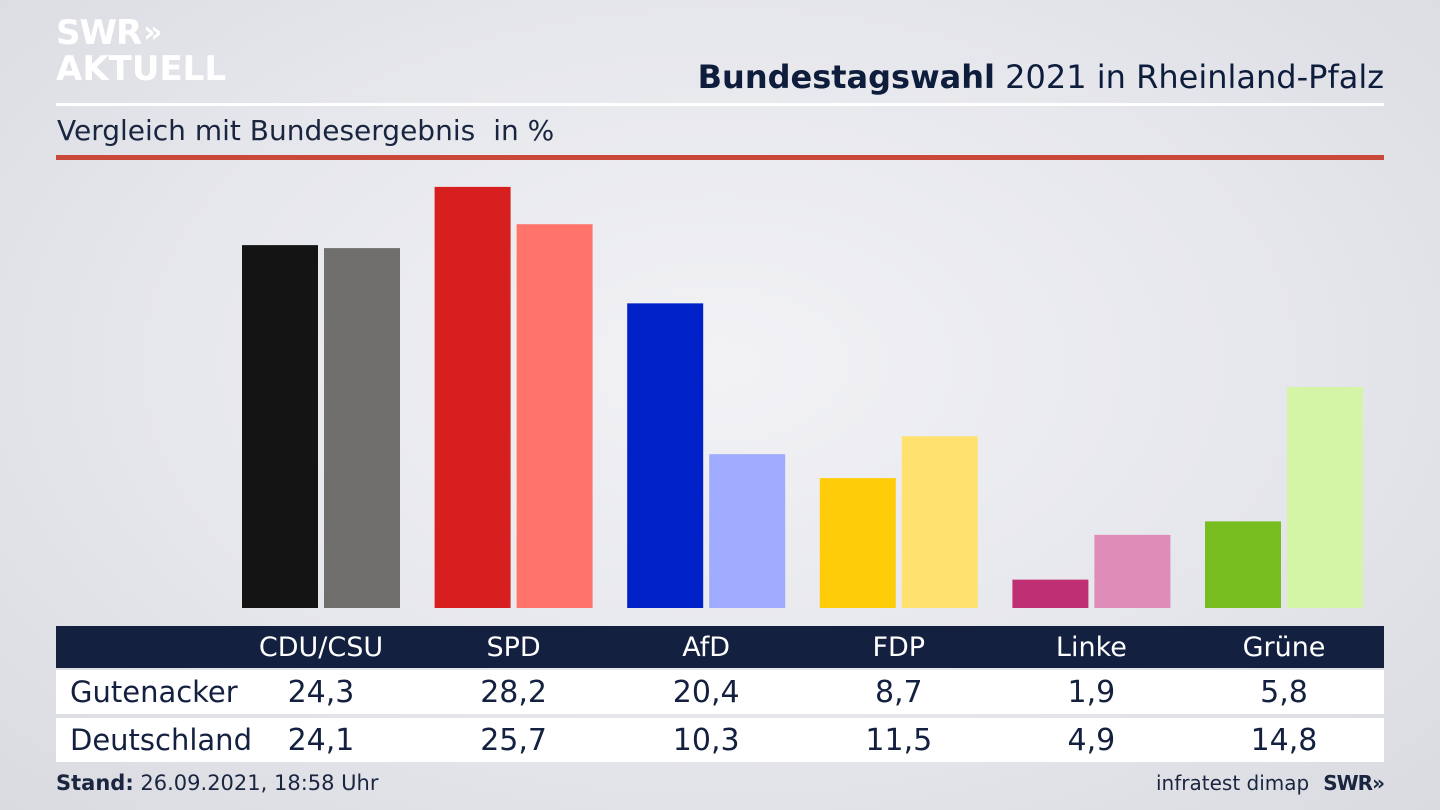  What do you see at coordinates (1284, 740) in the screenshot?
I see `value-label: 14,8` at bounding box center [1284, 740].